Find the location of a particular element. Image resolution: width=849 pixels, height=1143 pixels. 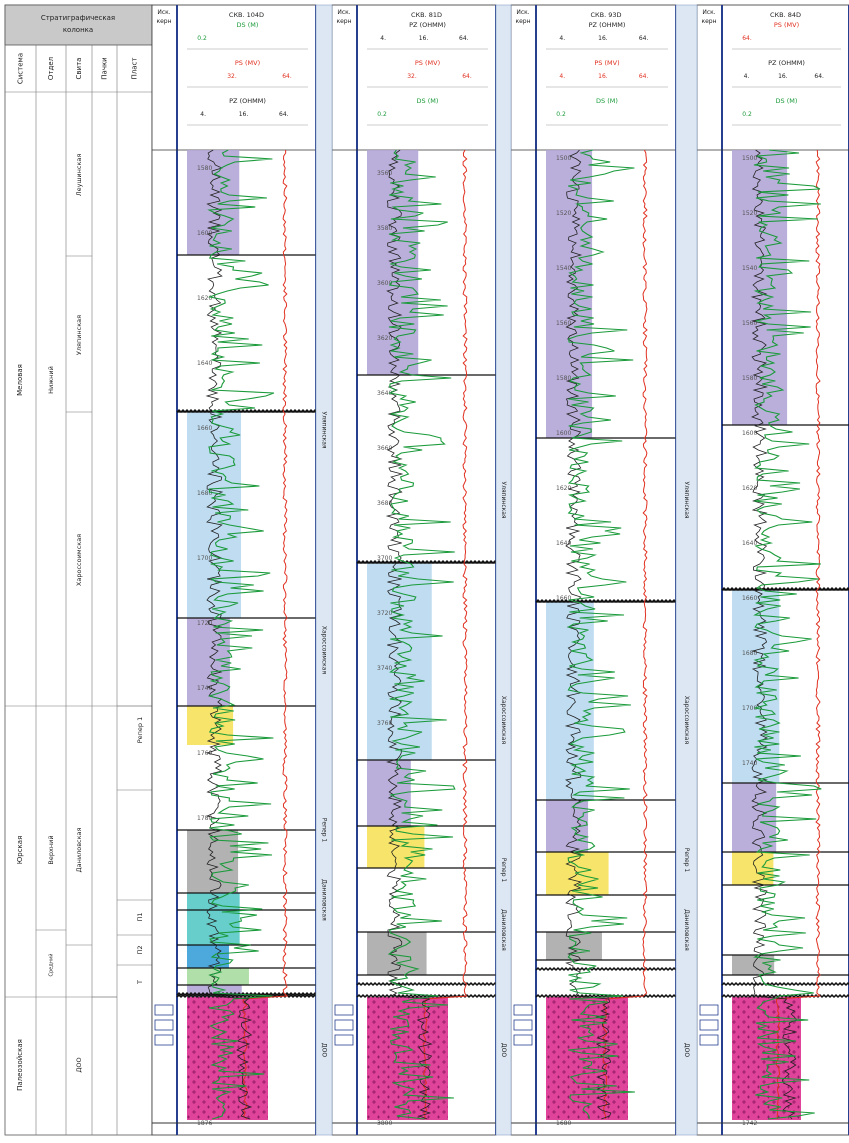

strat-header: Пласт is located at coordinates (135, 69).